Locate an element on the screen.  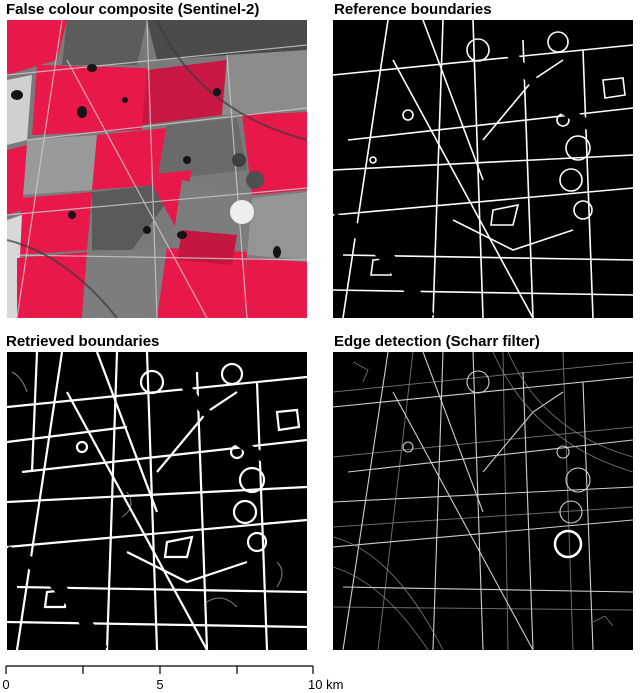
scale-bar-label-0: 0 is located at coordinates (5, 684).